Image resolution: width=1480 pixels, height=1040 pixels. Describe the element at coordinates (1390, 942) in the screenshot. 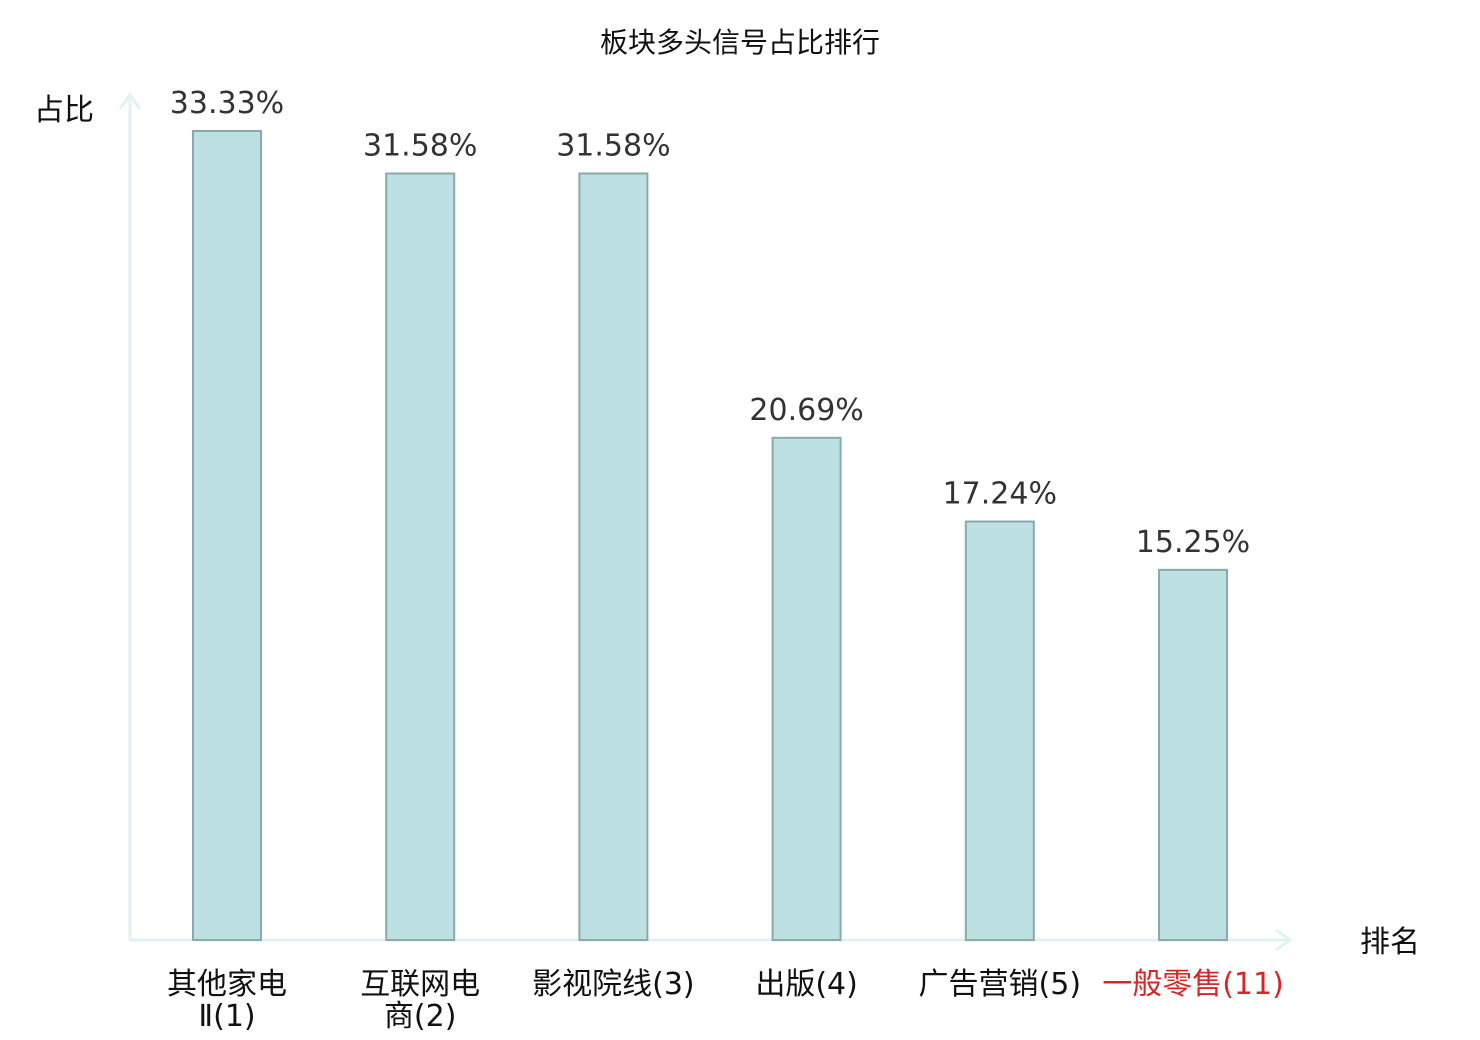

I see `x-axis-label: 排名` at that location.